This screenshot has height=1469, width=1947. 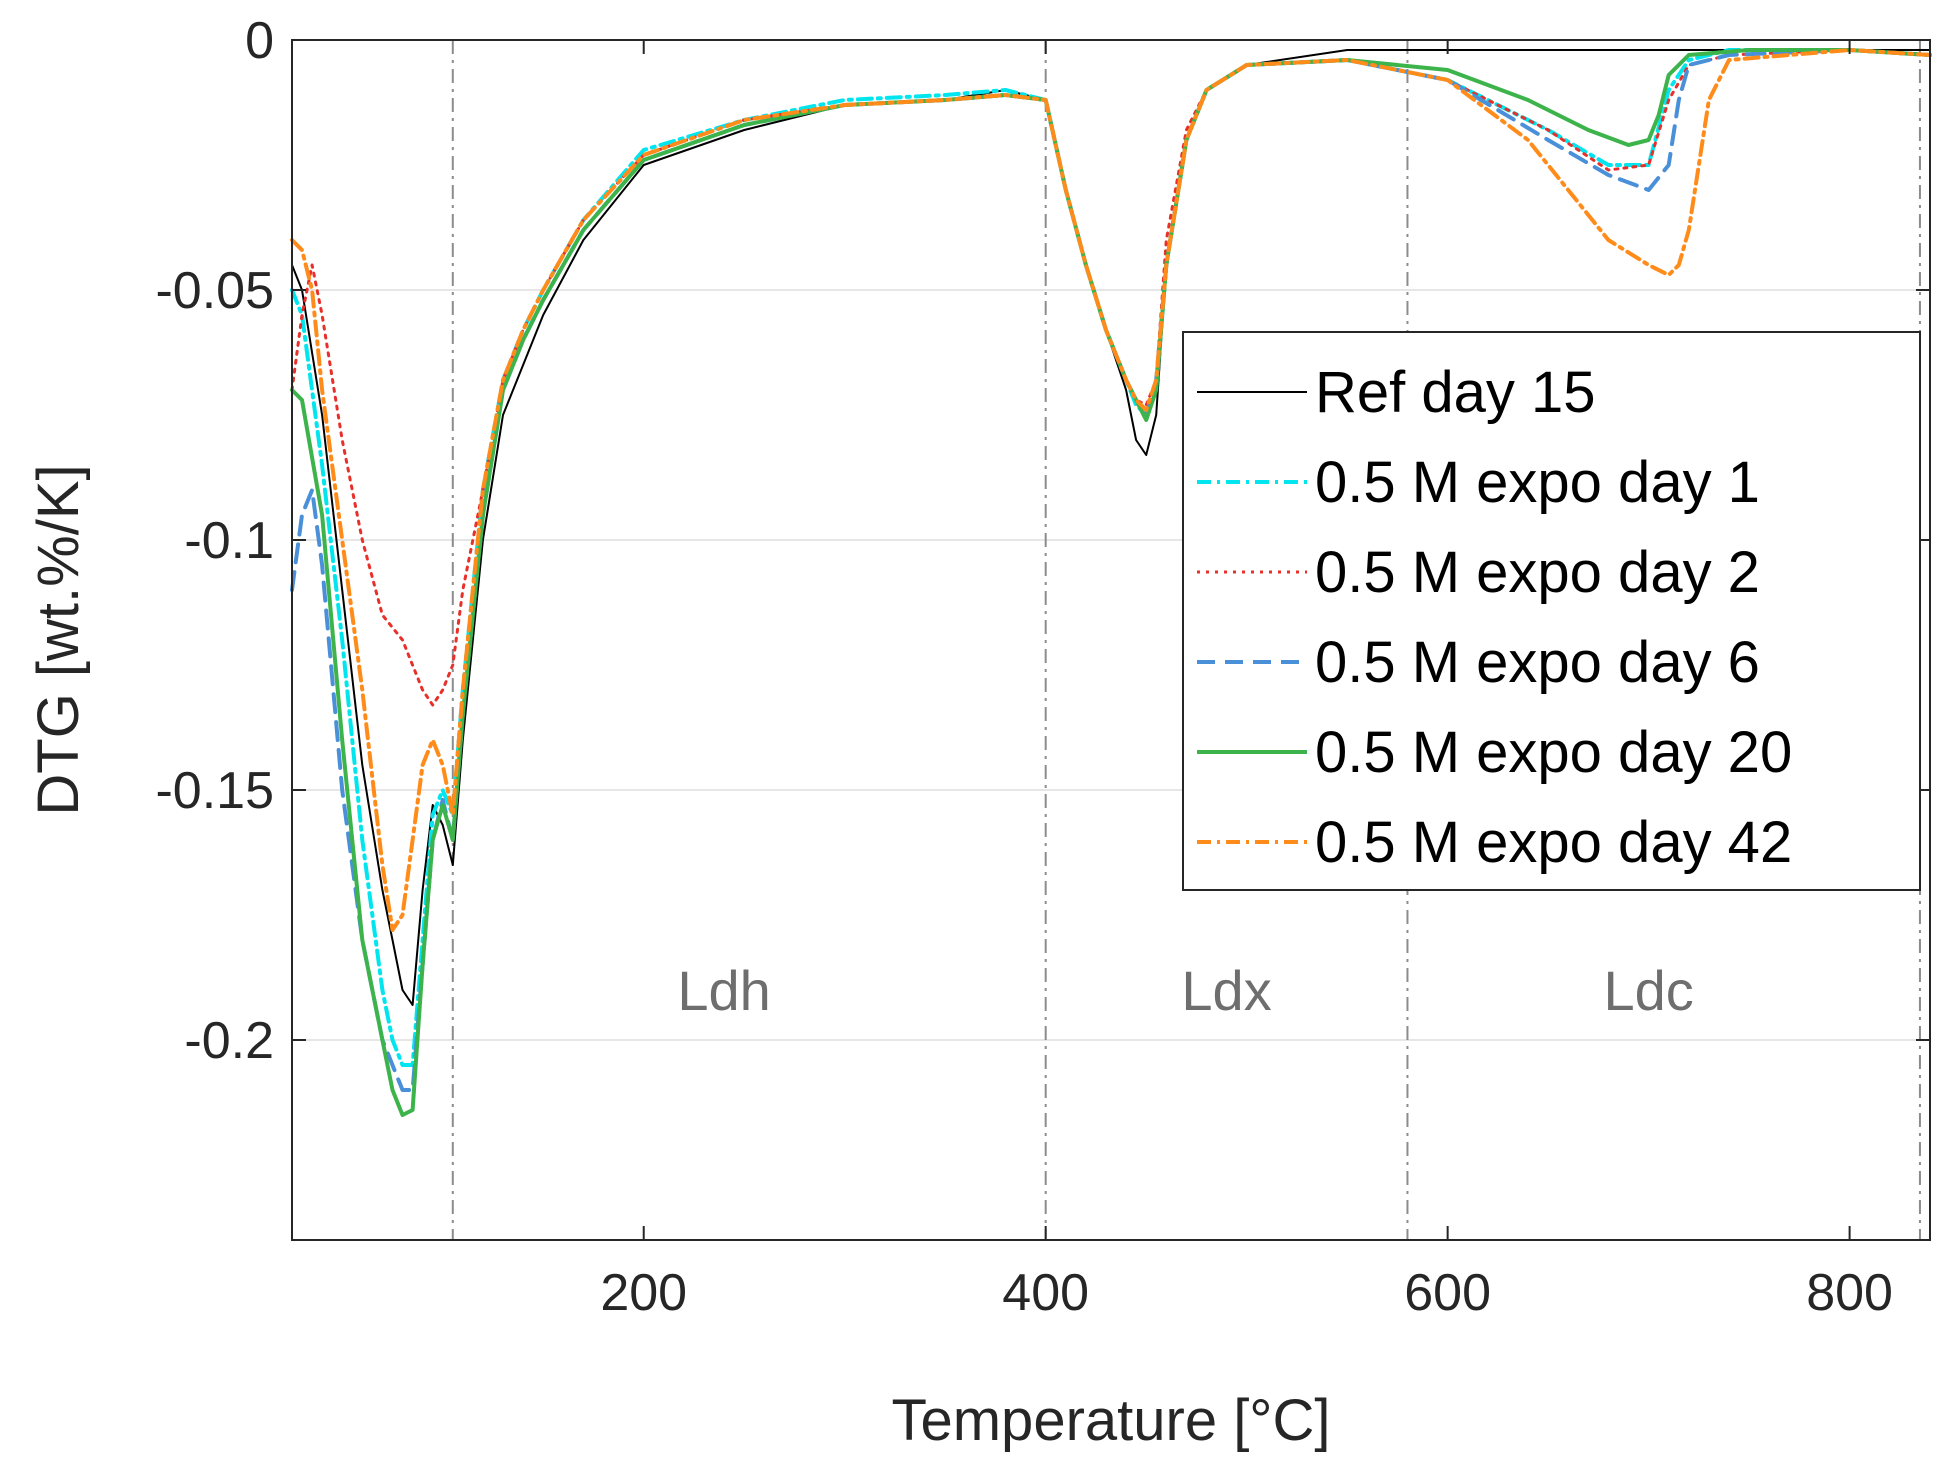 I want to click on legend-box, so click(x=1551, y=611).